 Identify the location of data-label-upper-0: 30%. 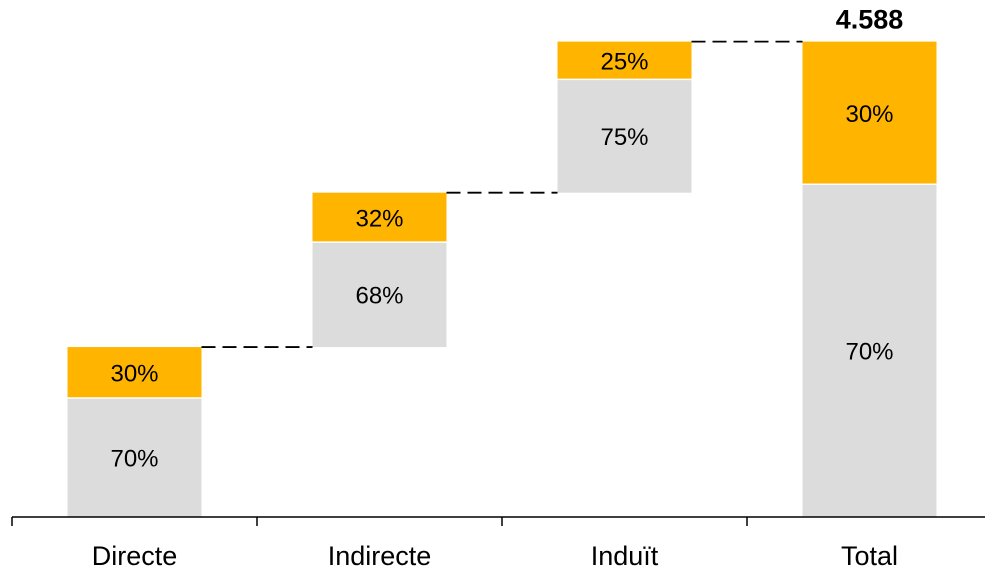
(134, 374).